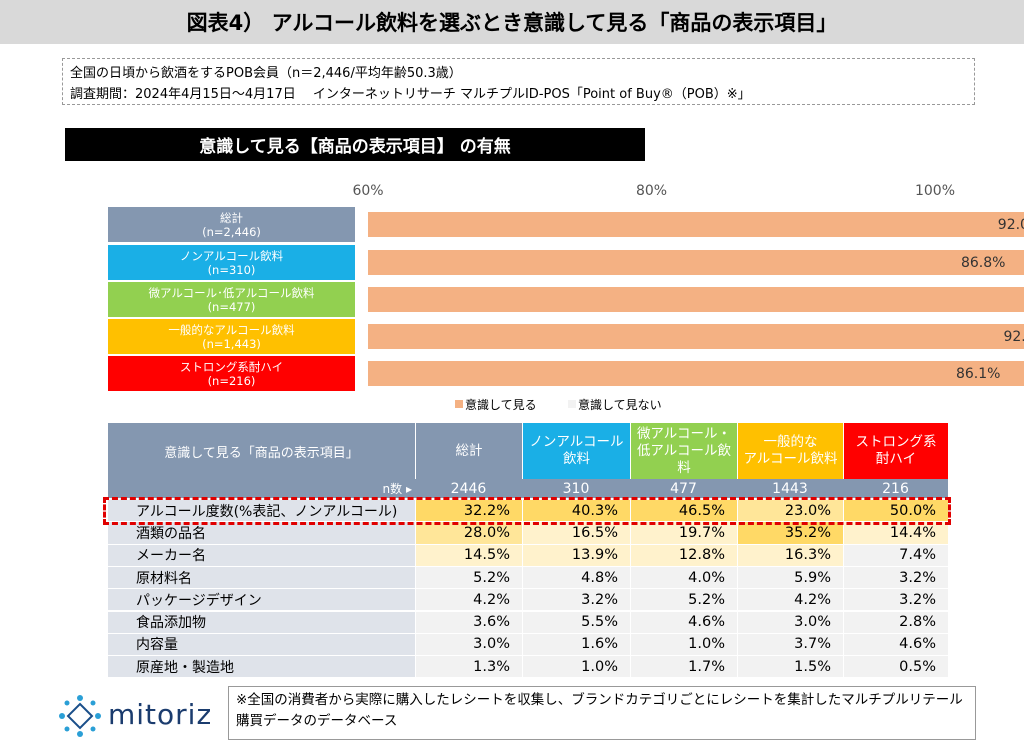 This screenshot has width=1024, height=754. Describe the element at coordinates (1013, 336) in the screenshot. I see `bar-value-label: 92.8%` at that location.